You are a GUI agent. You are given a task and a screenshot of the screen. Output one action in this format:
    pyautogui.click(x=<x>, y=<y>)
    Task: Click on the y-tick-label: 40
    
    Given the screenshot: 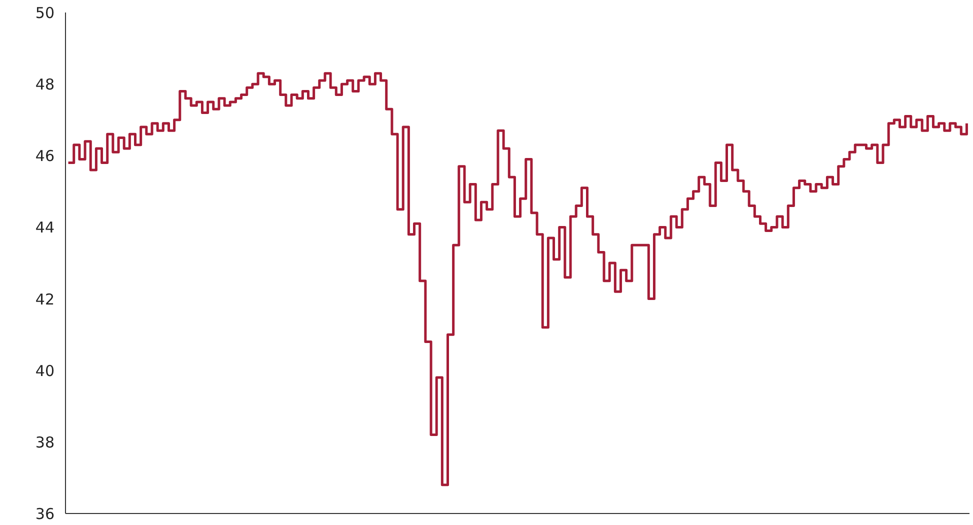 What is the action you would take?
    pyautogui.click(x=45, y=371)
    